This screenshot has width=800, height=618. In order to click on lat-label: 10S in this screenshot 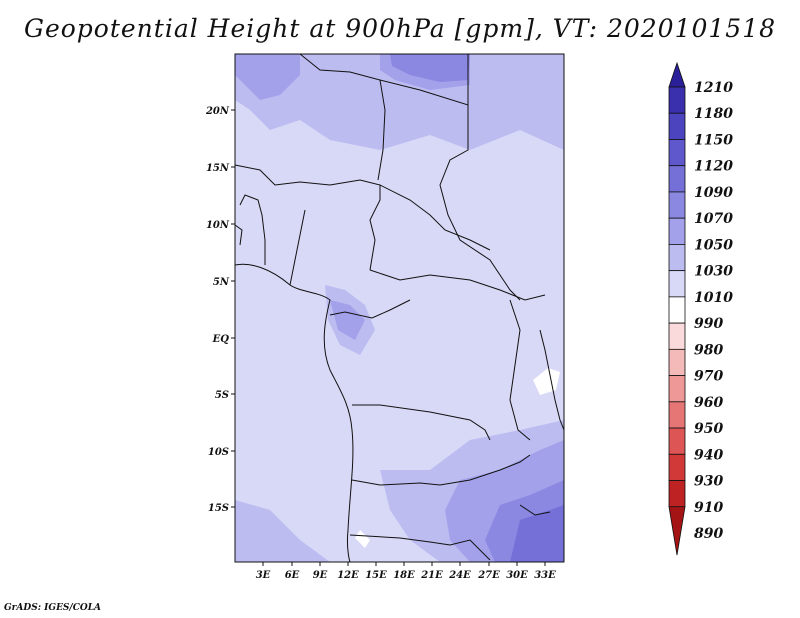, I will do `click(218, 452)`.